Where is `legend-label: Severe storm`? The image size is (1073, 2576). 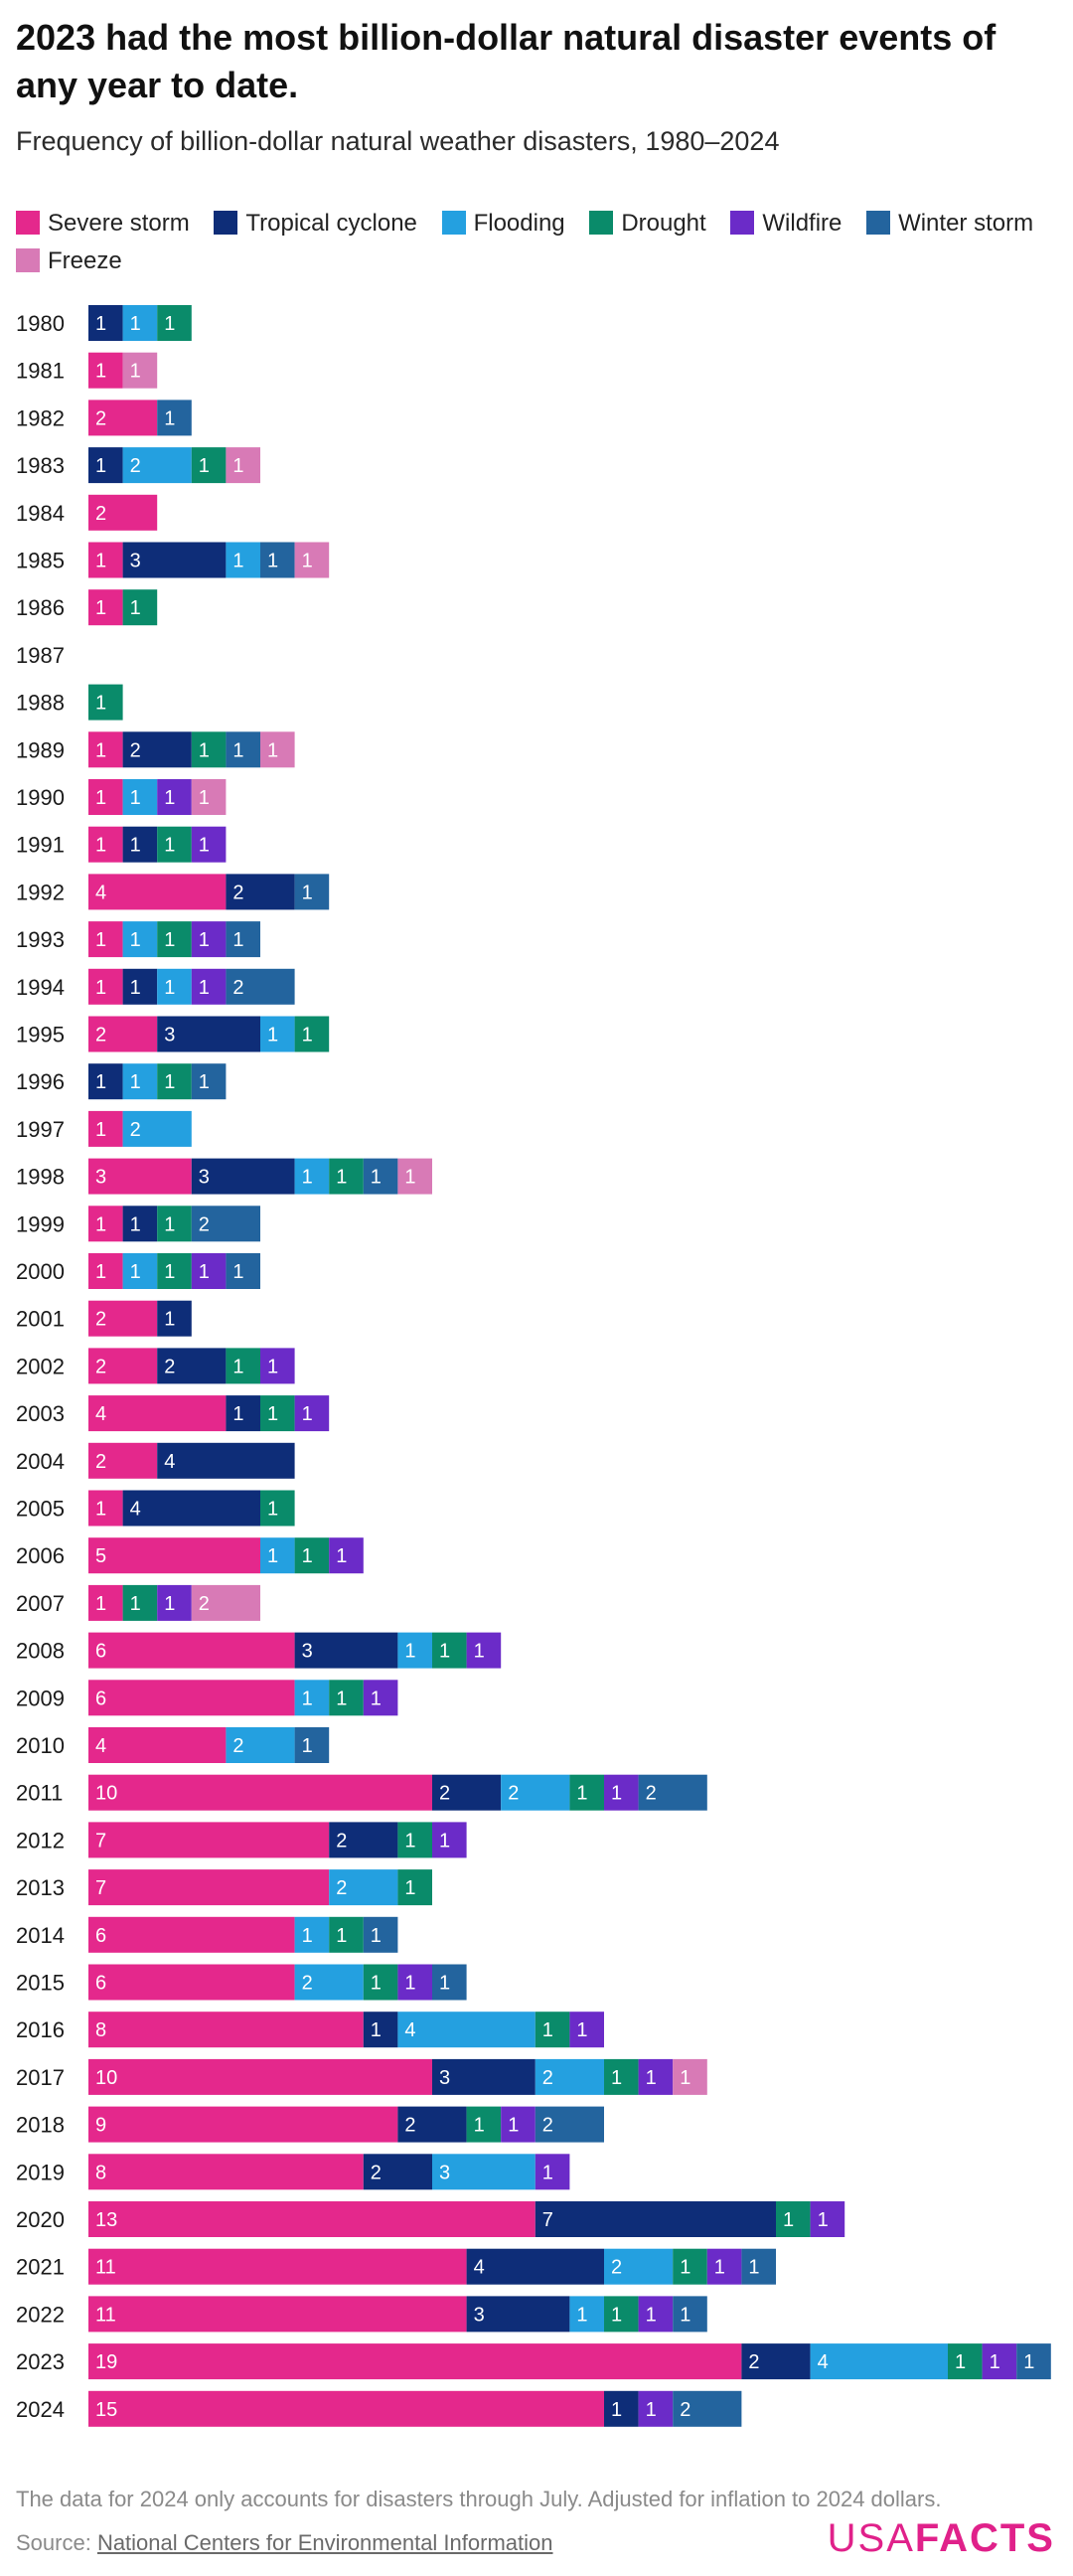 legend-label: Severe storm is located at coordinates (119, 223).